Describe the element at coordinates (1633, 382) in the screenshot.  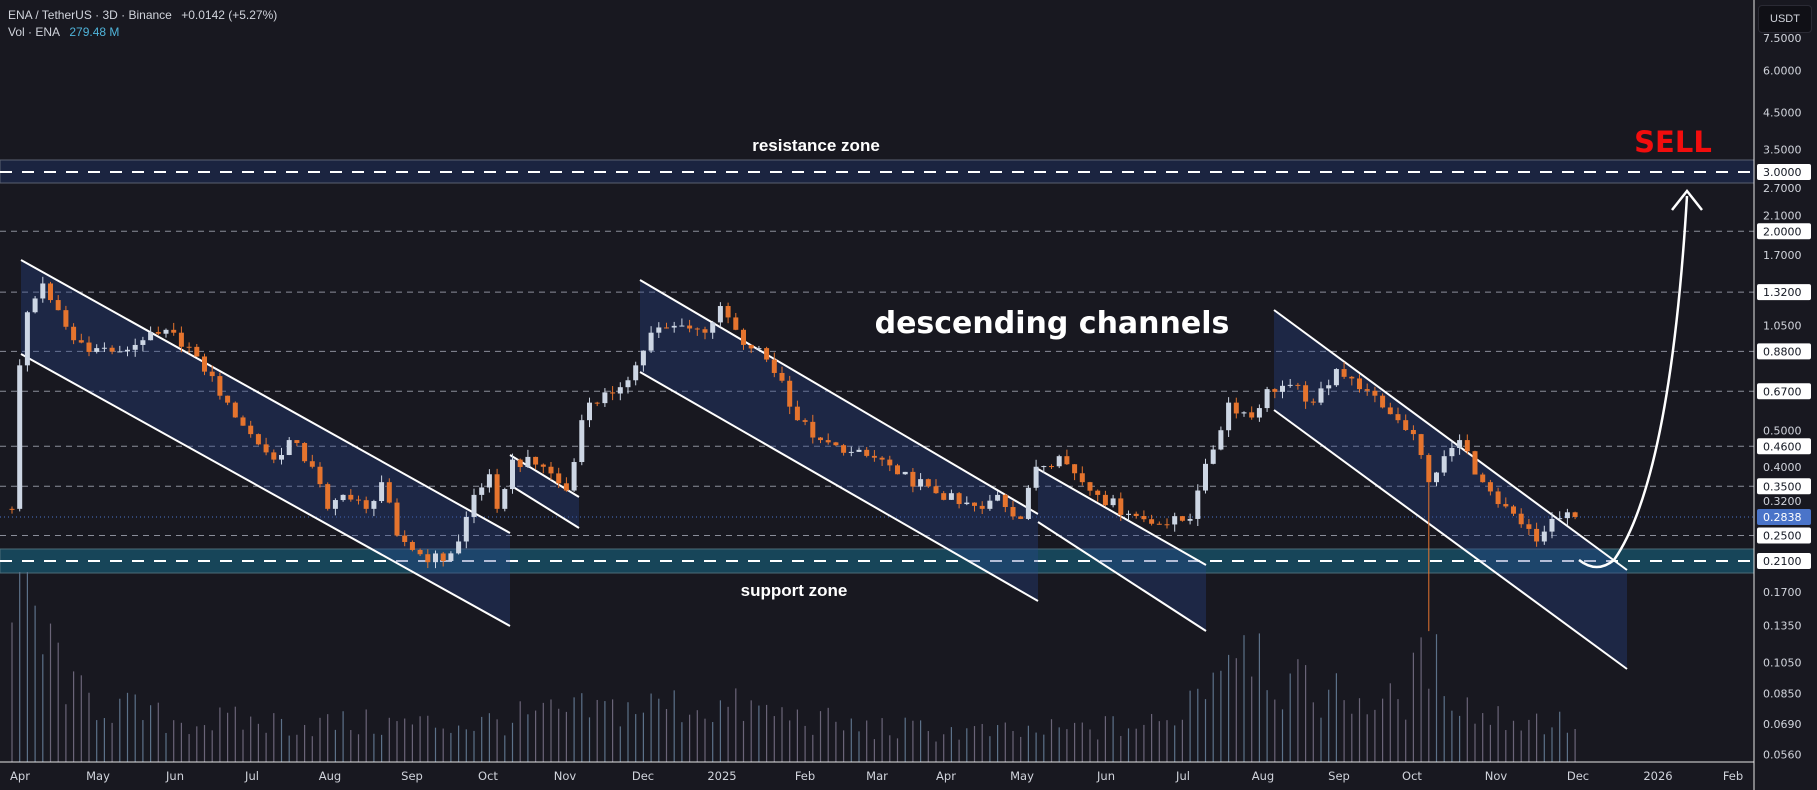
I see `projection-arrow-path` at that location.